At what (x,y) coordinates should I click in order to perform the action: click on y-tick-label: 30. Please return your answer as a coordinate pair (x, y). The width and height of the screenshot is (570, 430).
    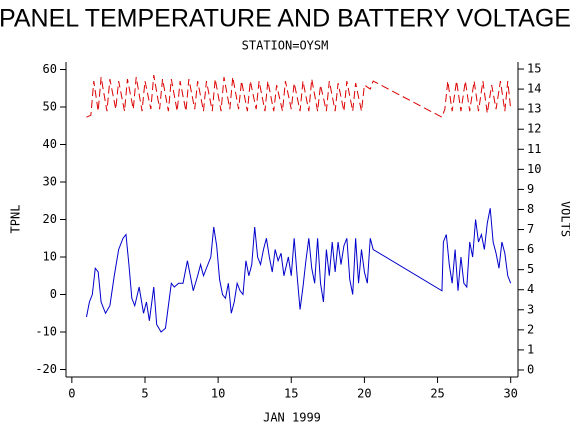
    Looking at the image, I should click on (50, 182).